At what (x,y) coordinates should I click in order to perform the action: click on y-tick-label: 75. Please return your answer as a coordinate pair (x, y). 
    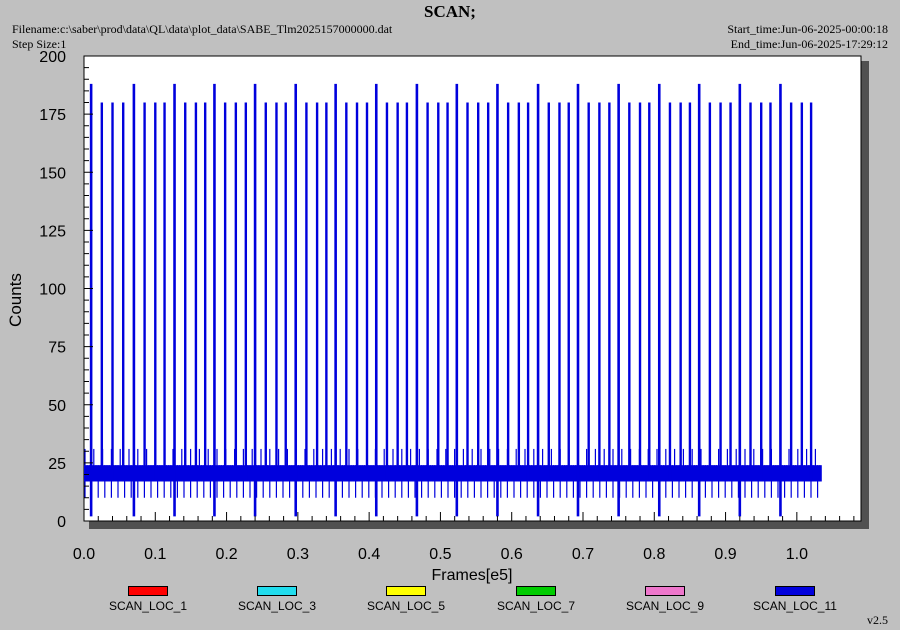
    Looking at the image, I should click on (57, 348).